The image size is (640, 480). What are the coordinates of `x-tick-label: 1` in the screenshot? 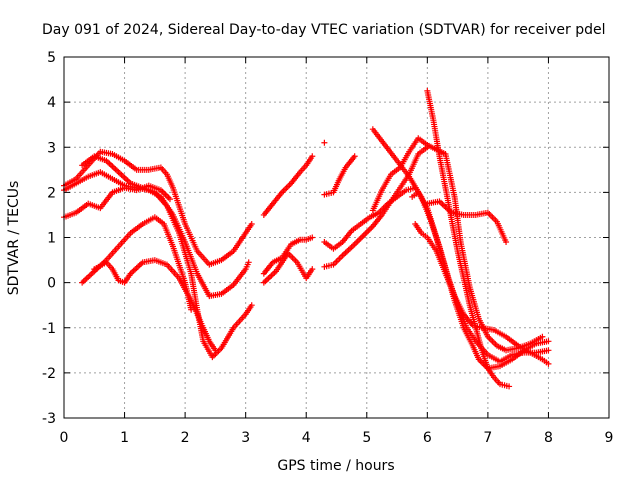 It's located at (124, 438).